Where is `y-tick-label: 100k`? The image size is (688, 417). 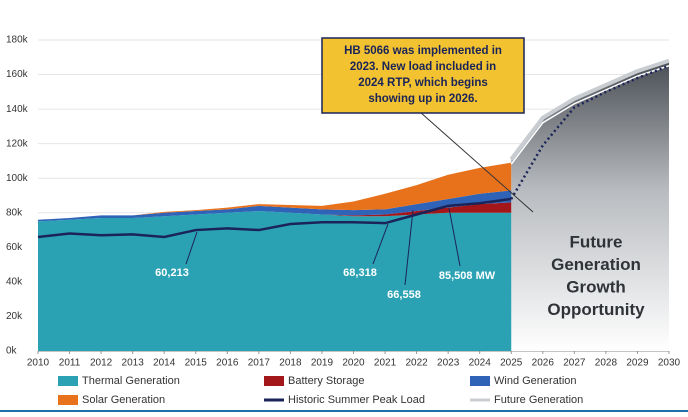
y-tick-label: 100k is located at coordinates (17, 178).